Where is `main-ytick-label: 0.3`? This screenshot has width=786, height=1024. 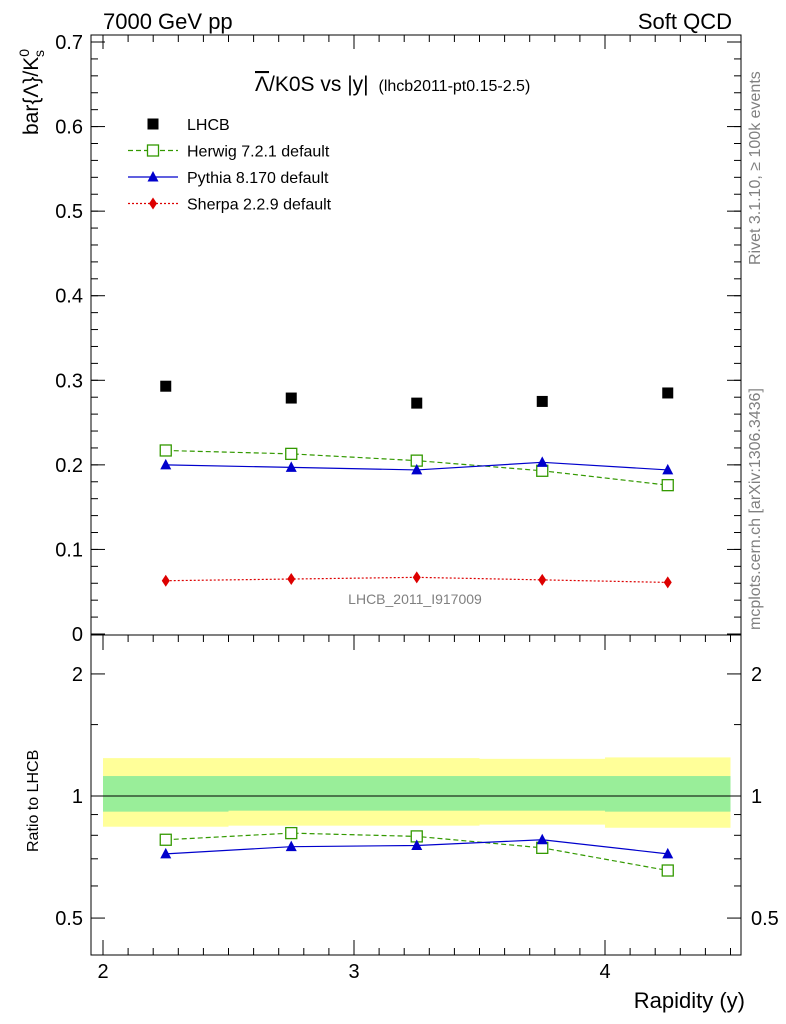
main-ytick-label: 0.3 is located at coordinates (69, 381).